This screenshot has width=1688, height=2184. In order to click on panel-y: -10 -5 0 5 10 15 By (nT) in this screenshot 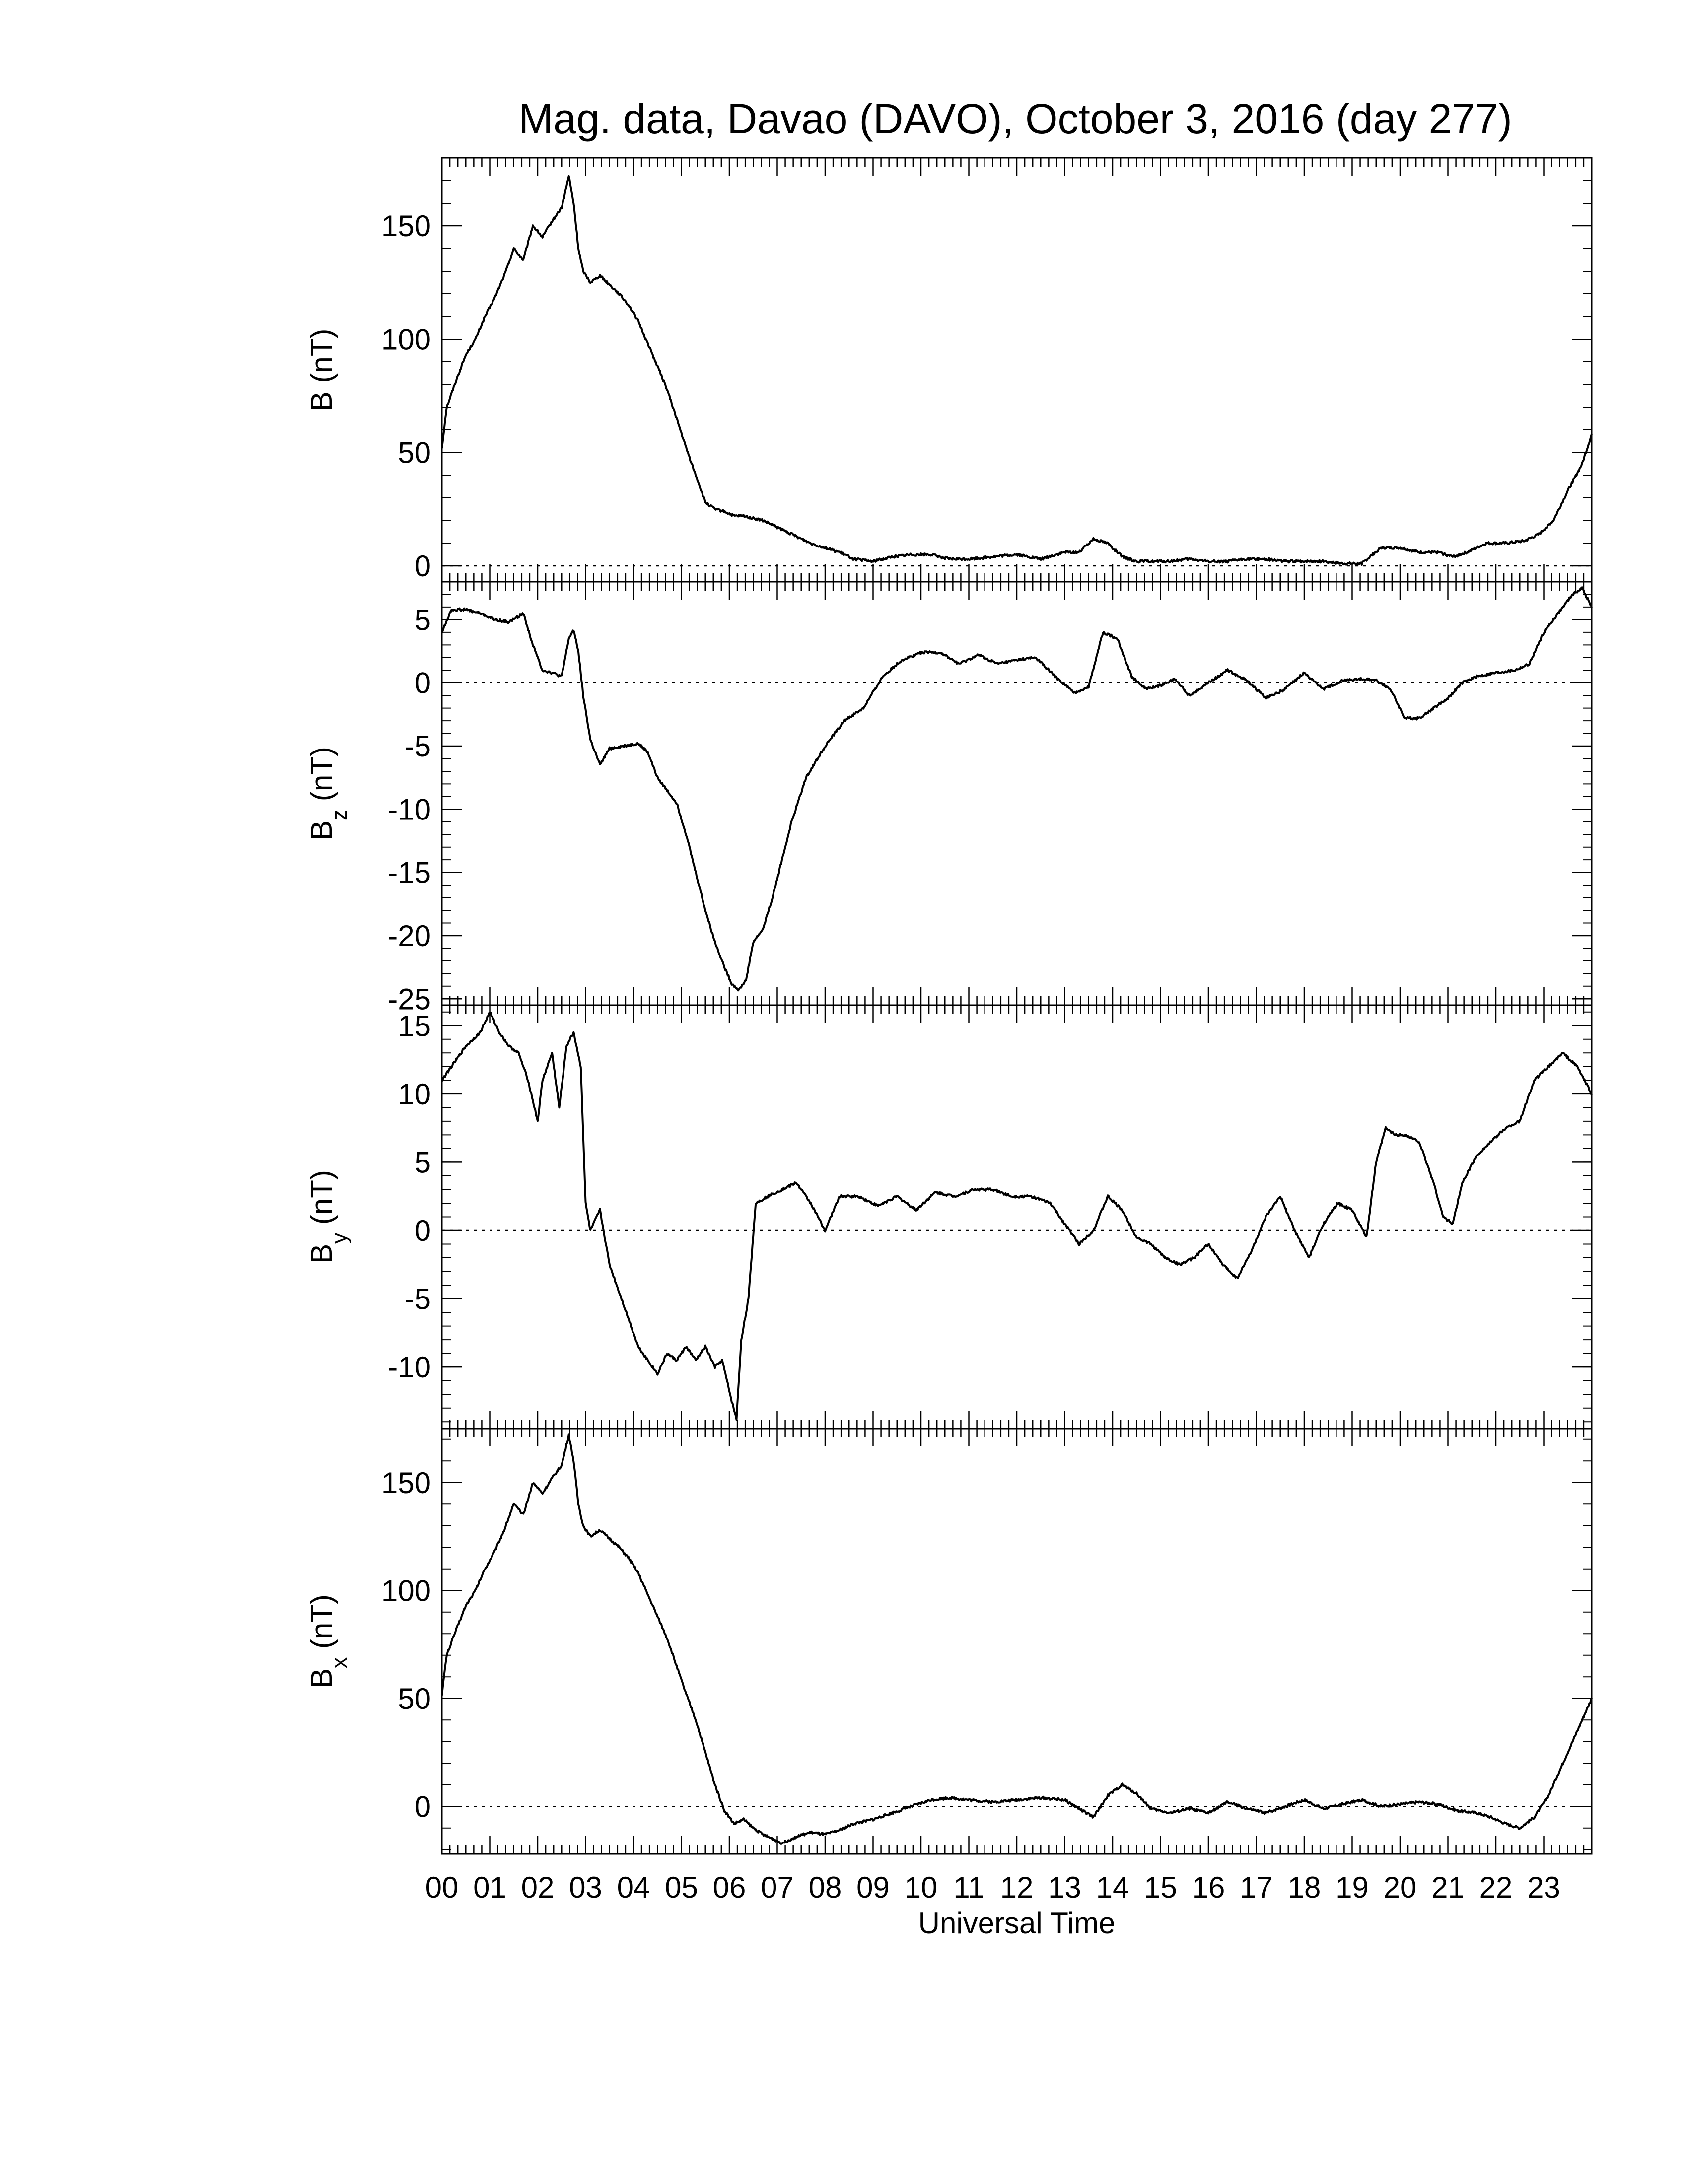, I will do `click(949, 1217)`.